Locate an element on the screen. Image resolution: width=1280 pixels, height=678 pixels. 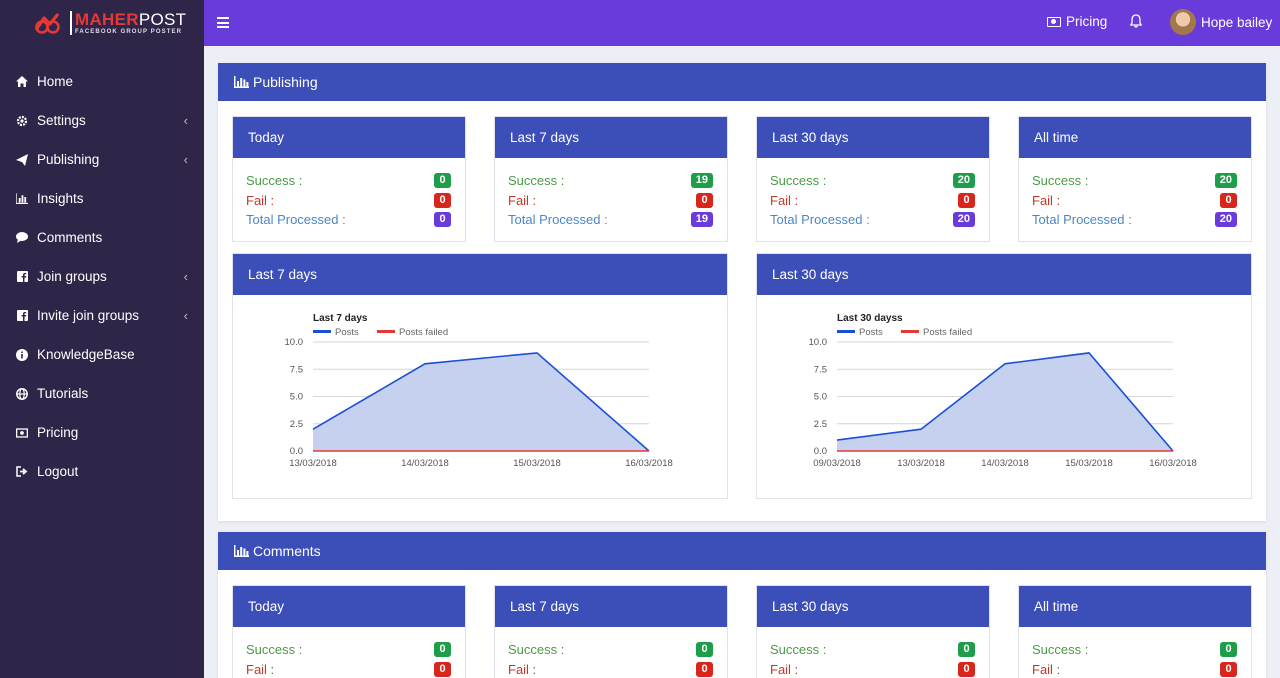
sidebar-item-invite-join-groups: Invite join groups ‹ is located at coordinates (102, 315).